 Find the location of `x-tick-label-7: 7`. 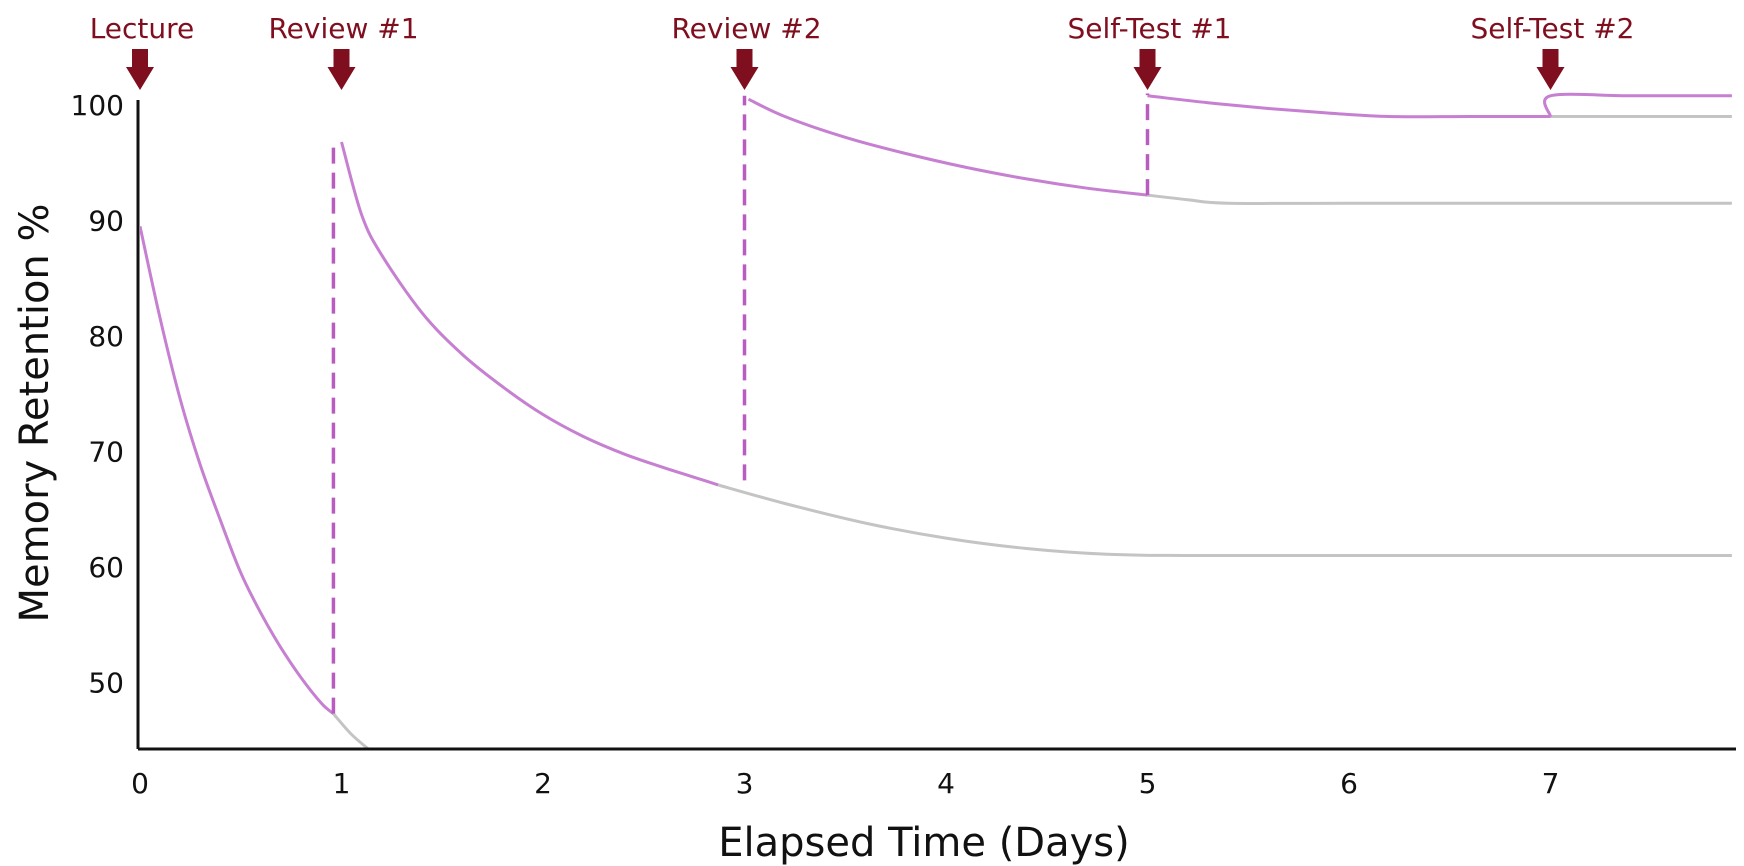

x-tick-label-7: 7 is located at coordinates (1551, 783).